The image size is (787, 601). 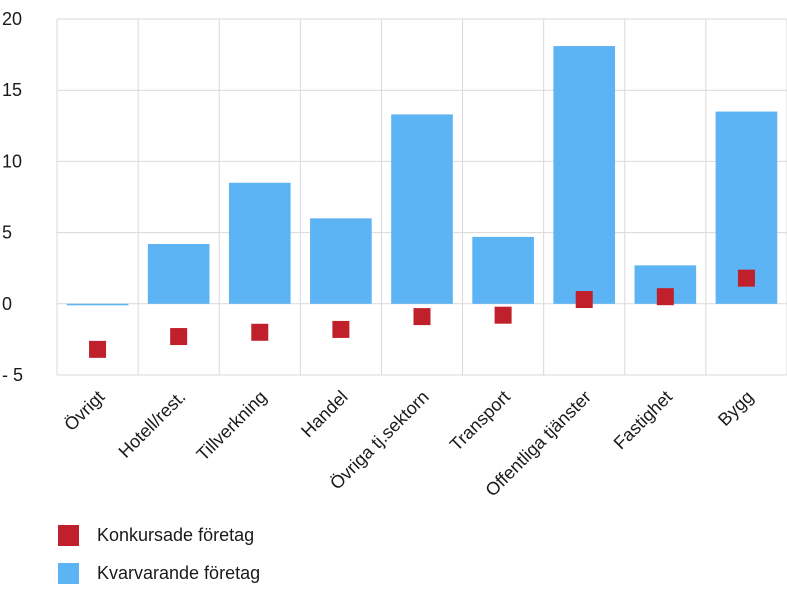 I want to click on y-tick-label: 5, so click(x=7, y=233).